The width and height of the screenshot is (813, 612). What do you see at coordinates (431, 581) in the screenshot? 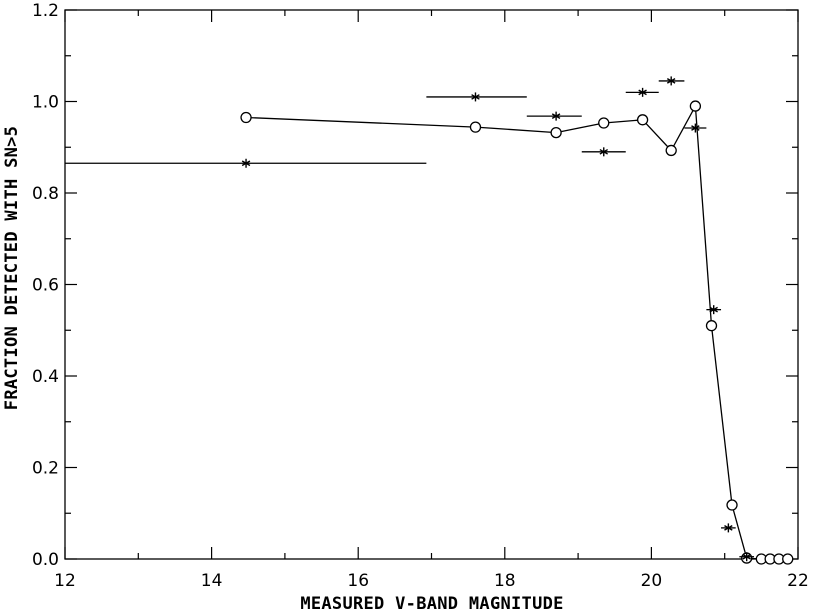
I see `x-axis-tick-labels: 12 14 16 18 20 22` at bounding box center [431, 581].